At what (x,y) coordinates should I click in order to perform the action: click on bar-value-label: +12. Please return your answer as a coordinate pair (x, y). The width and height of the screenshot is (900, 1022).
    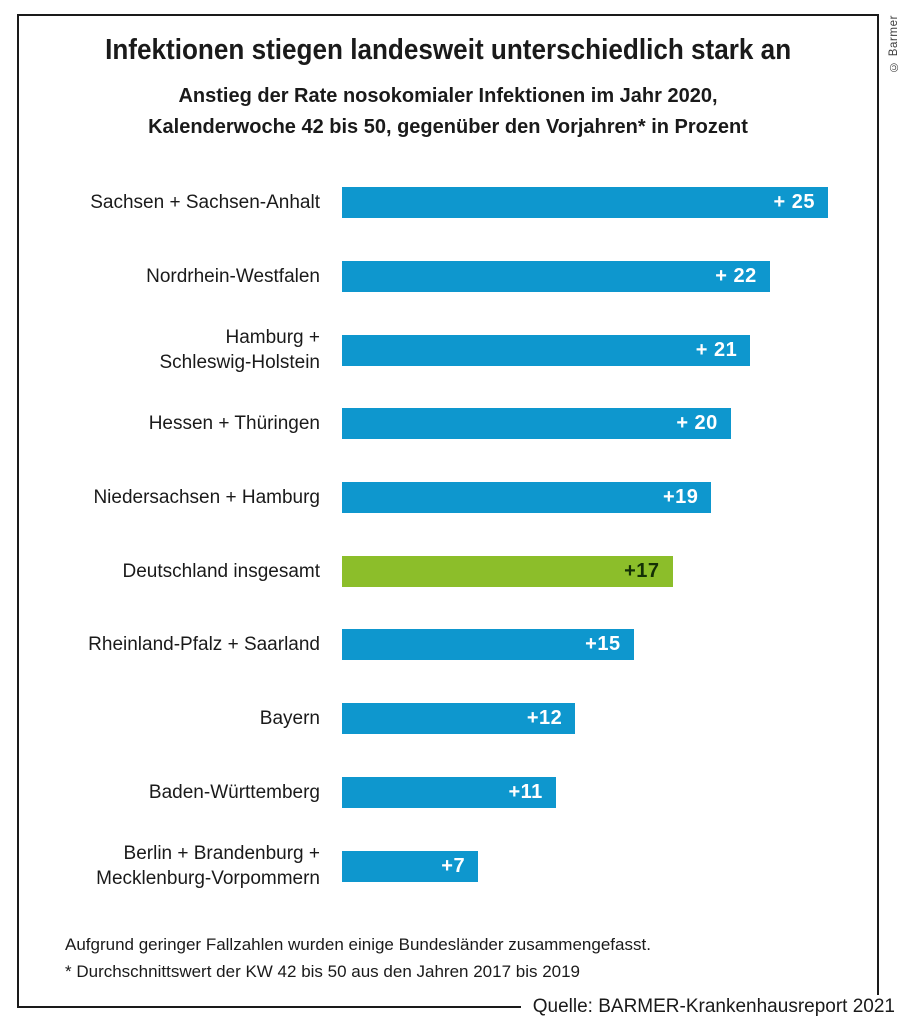
    Looking at the image, I should click on (544, 718).